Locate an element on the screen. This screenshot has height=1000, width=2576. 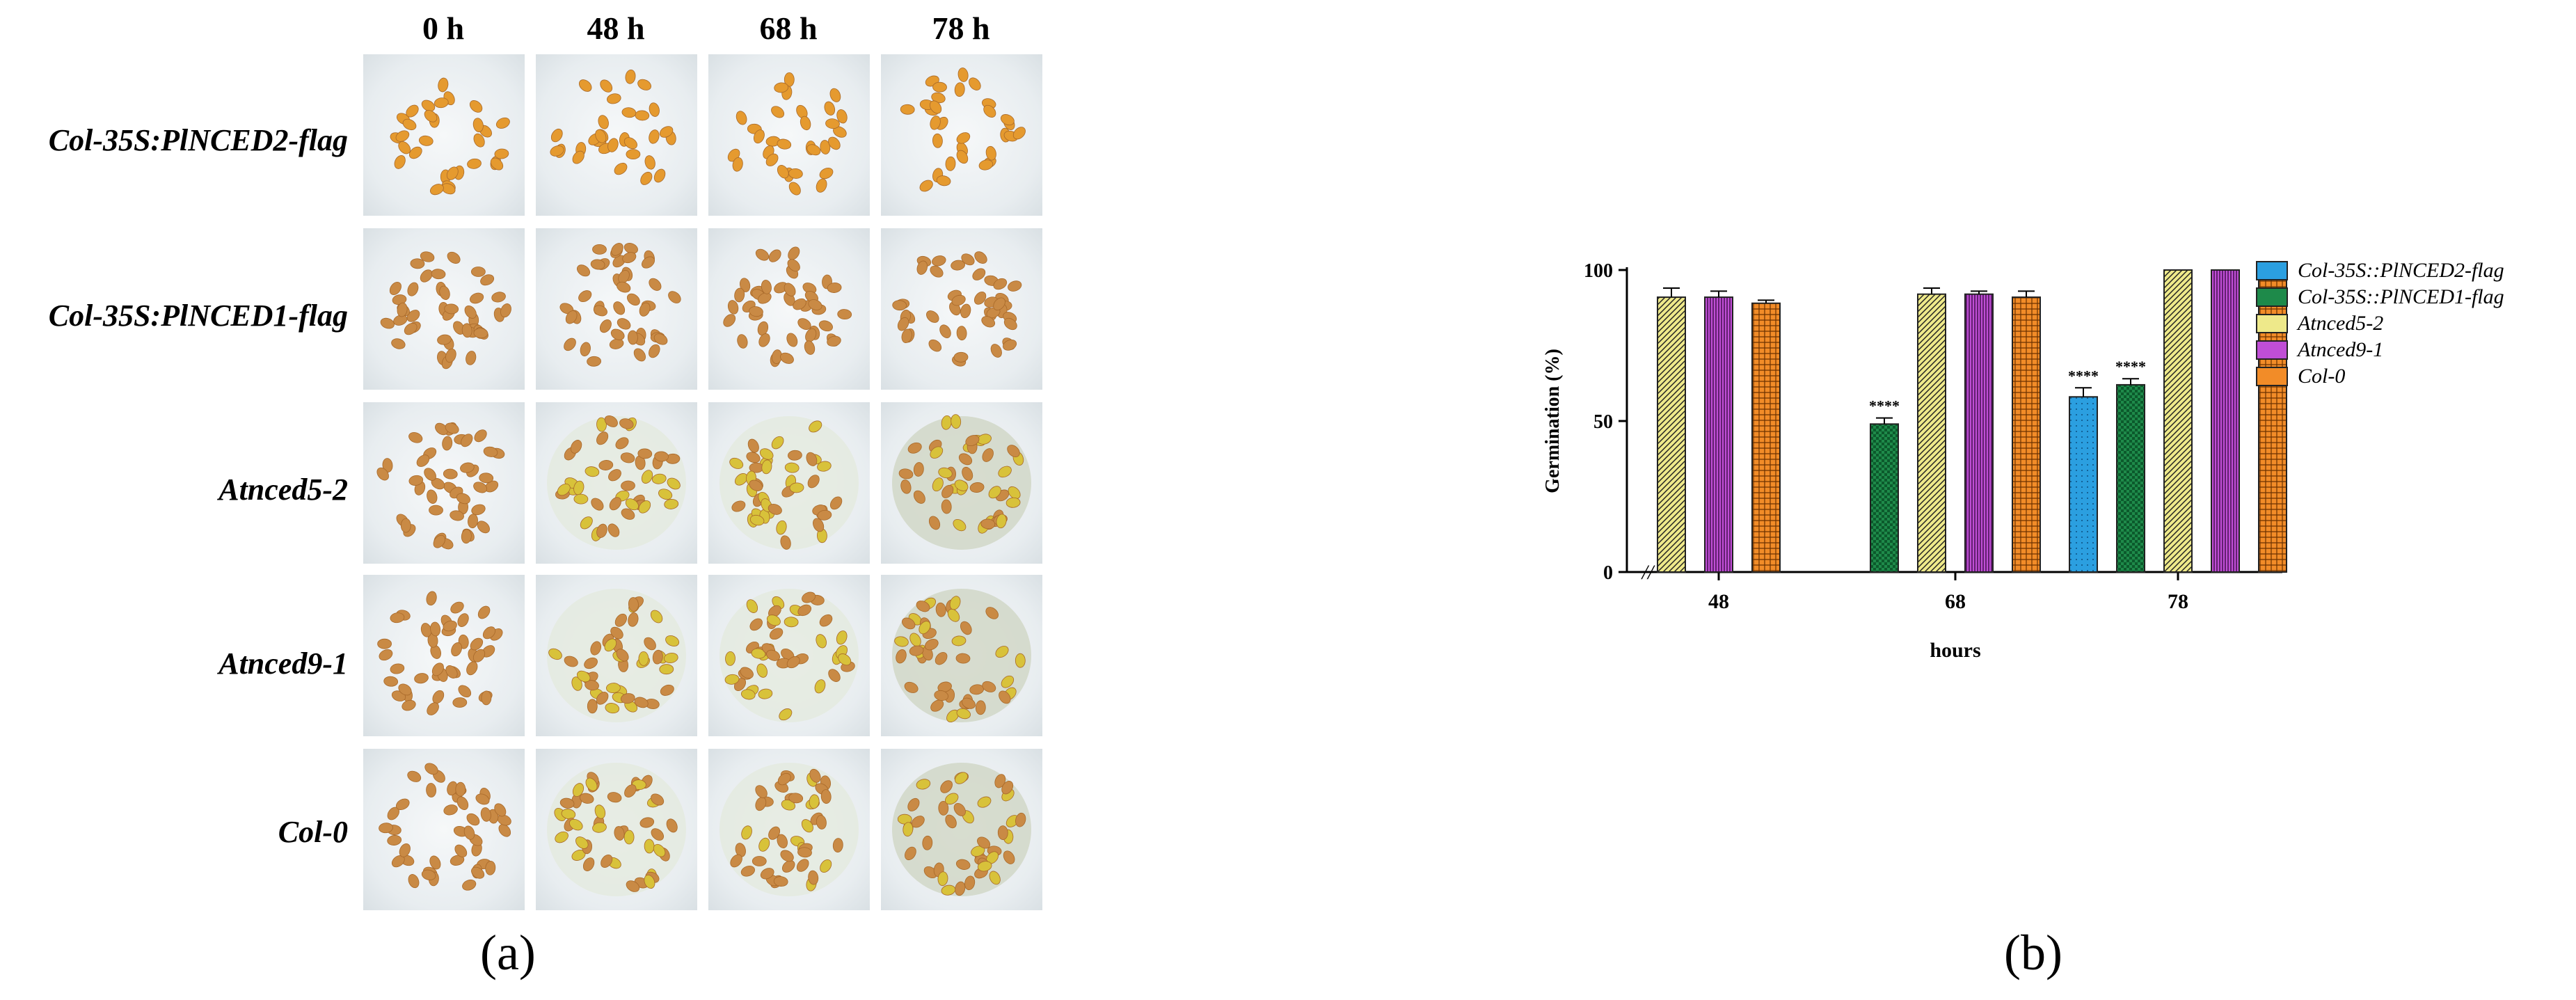
legend-item: Atnced9-1 is located at coordinates (2380, 350).